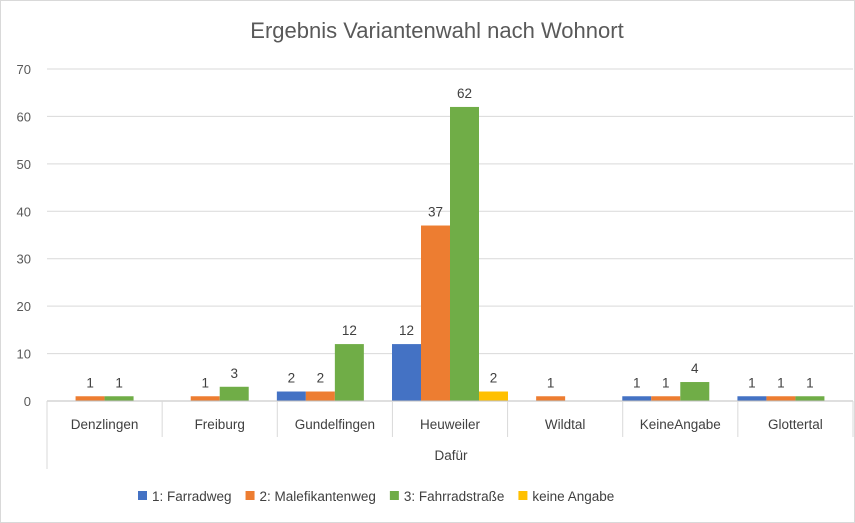  Describe the element at coordinates (695, 368) in the screenshot. I see `data-label: 4` at that location.